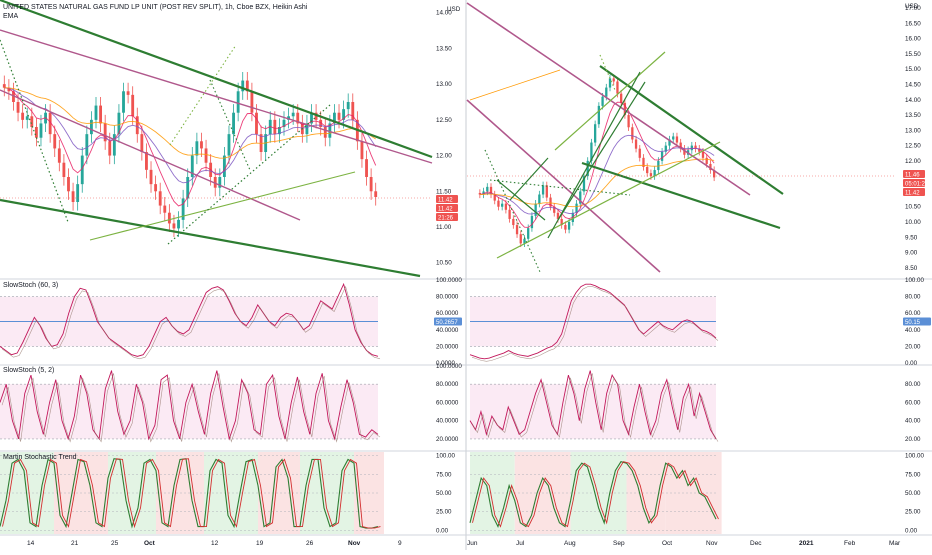 Image resolution: width=932 pixels, height=555 pixels. Describe the element at coordinates (914, 456) in the screenshot. I see `right-martin-tick: 100.00` at that location.